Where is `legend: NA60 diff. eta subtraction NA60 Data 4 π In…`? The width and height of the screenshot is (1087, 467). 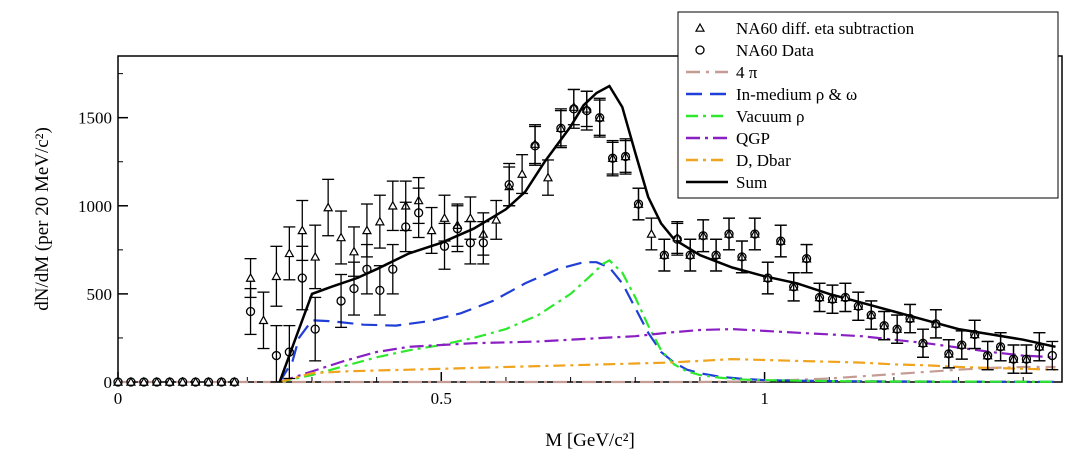 legend: NA60 diff. eta subtraction NA60 Data 4 π In… is located at coordinates (868, 105).